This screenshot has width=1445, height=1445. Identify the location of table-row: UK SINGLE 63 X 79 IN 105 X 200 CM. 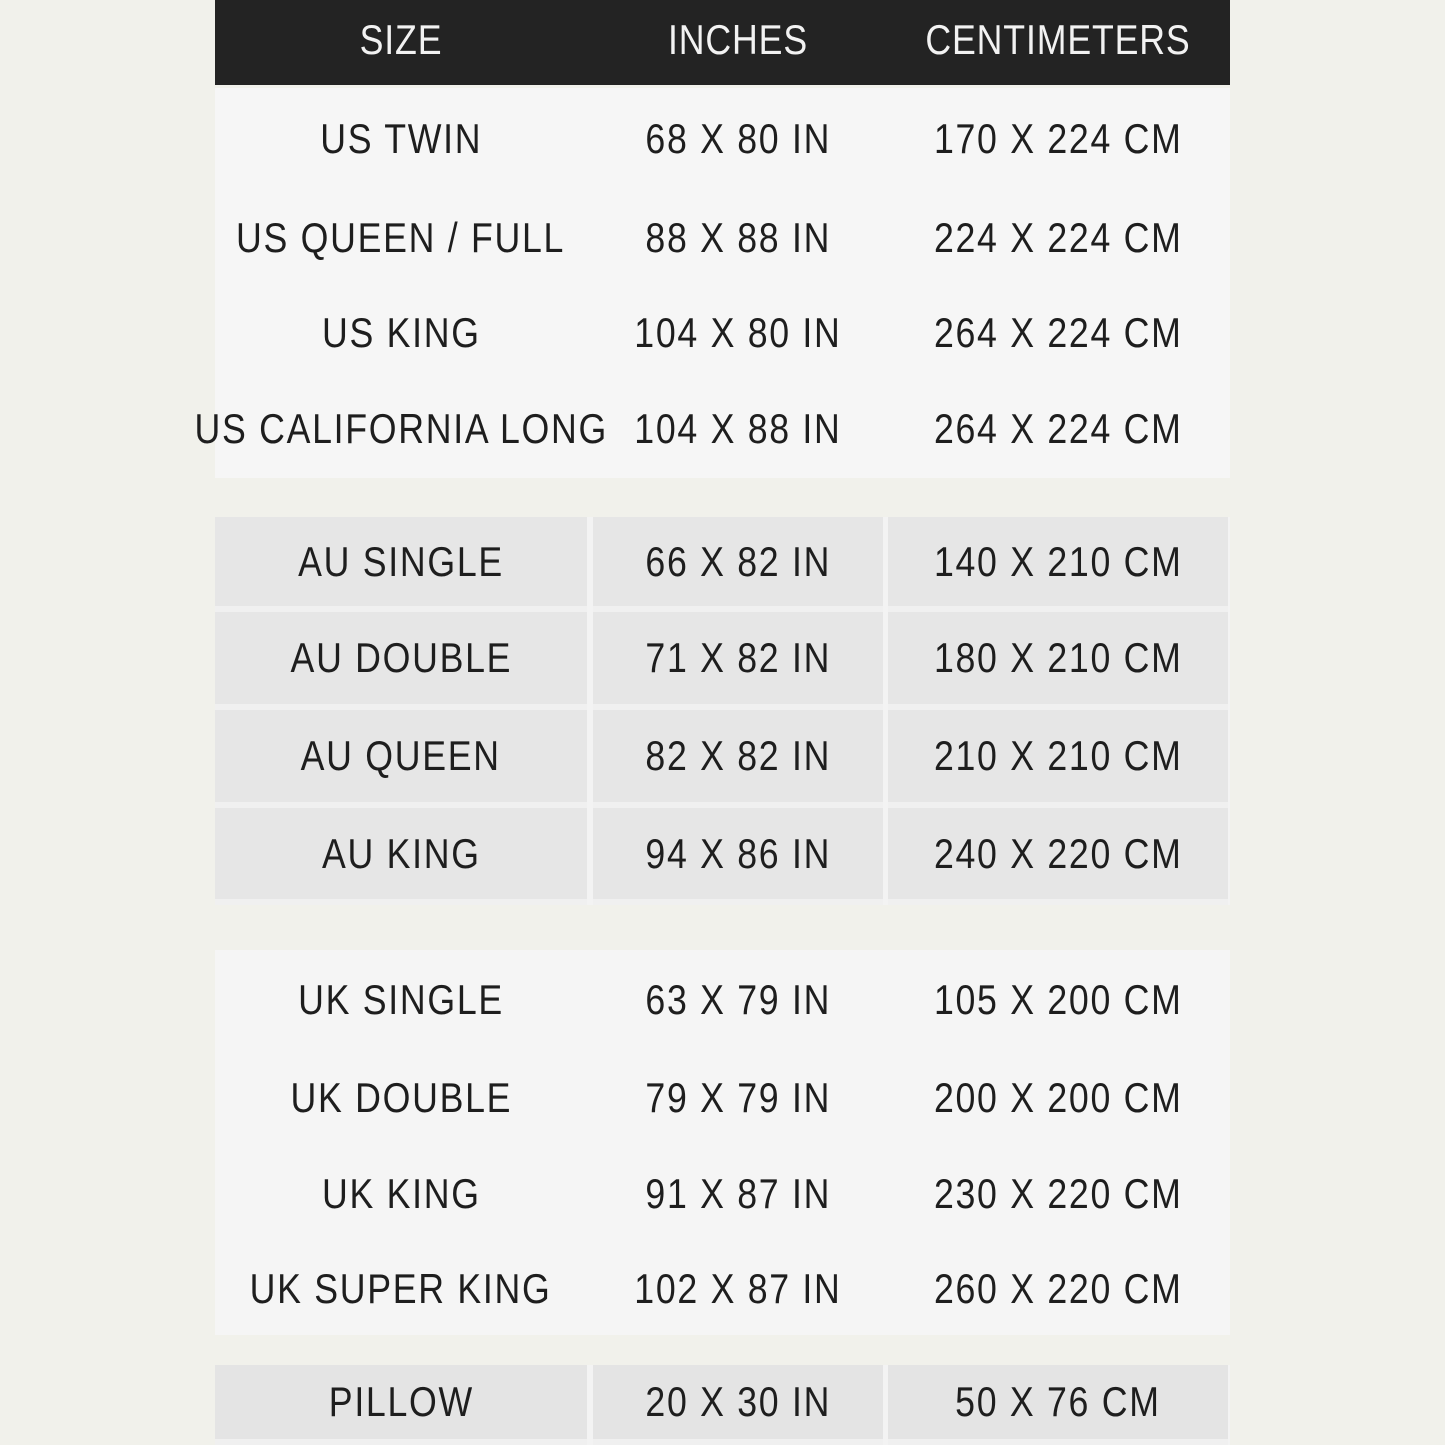
(722, 1000).